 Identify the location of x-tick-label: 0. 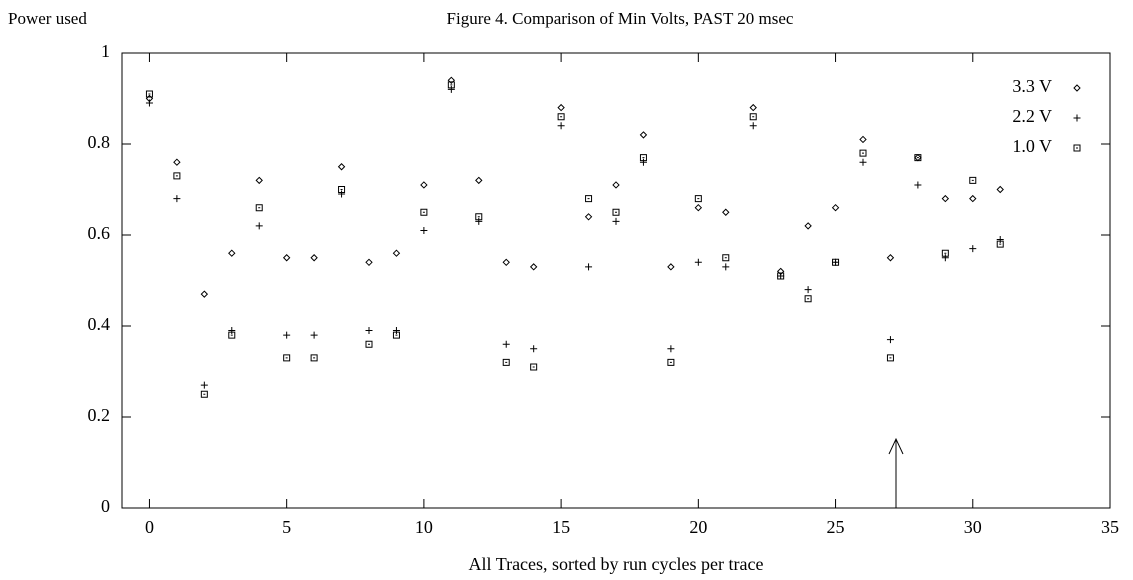
(149, 527).